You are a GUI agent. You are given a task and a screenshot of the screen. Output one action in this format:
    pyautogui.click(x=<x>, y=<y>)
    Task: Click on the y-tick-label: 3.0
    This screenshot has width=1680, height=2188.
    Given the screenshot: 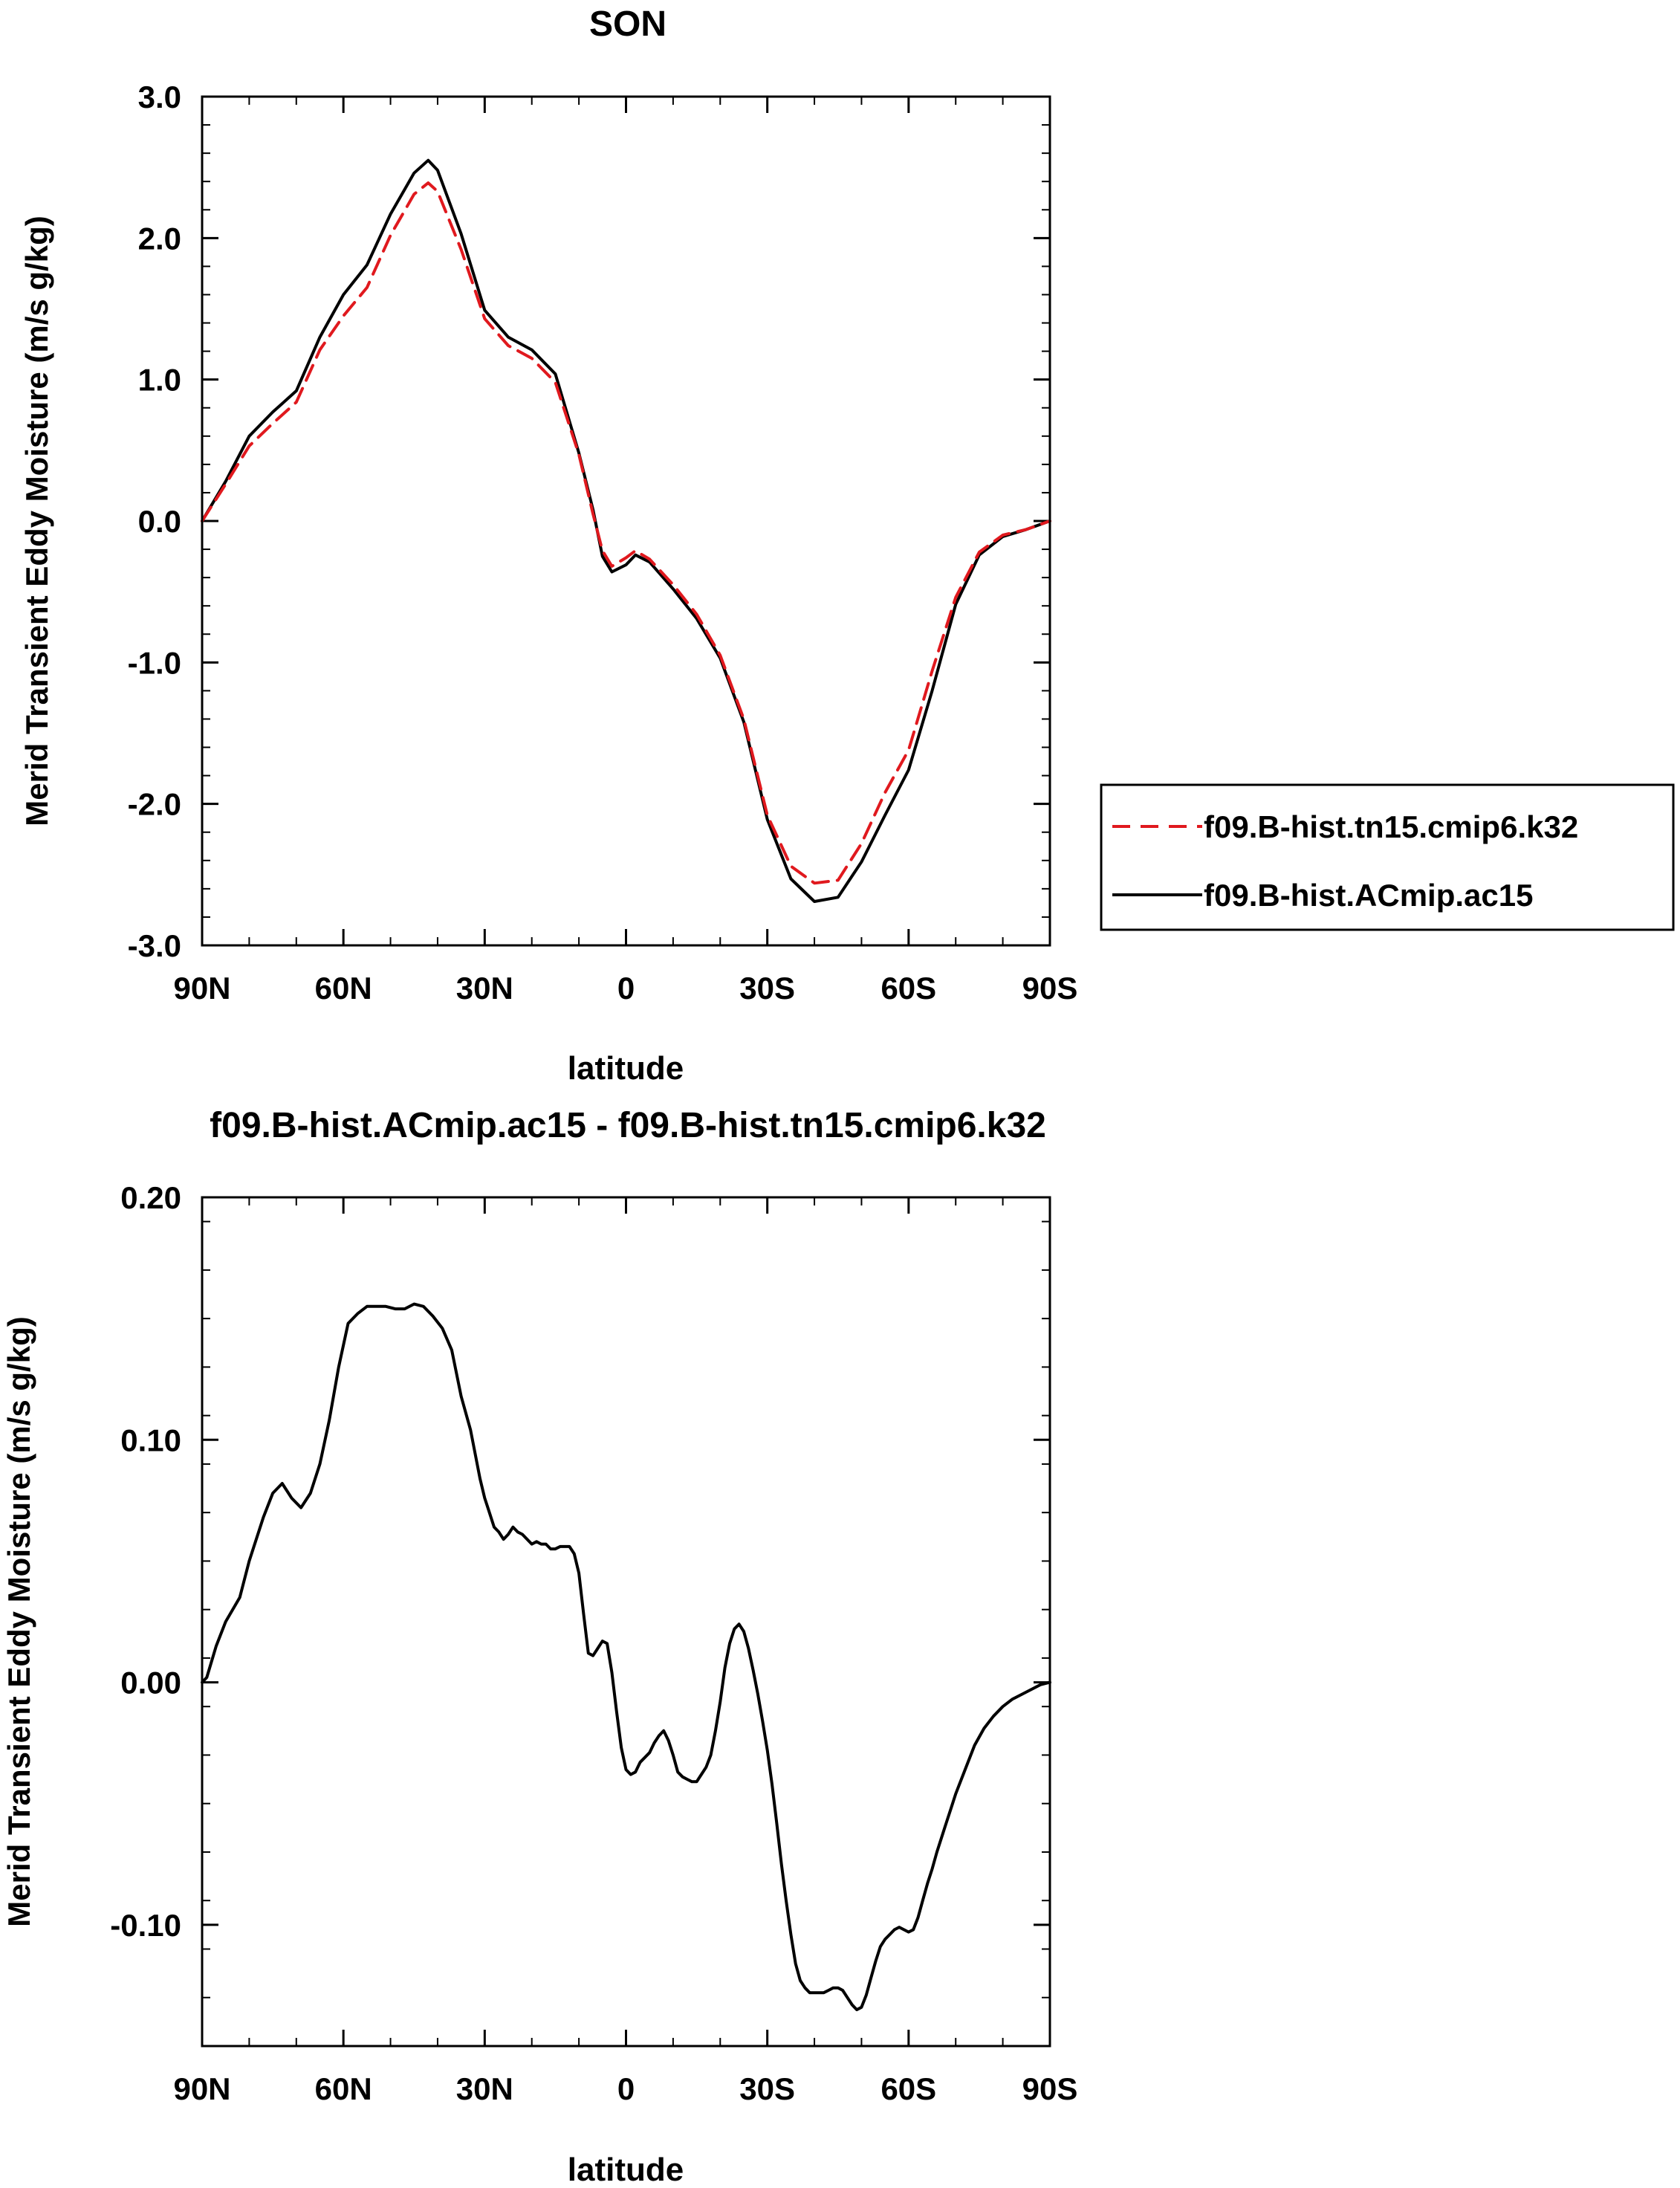 What is the action you would take?
    pyautogui.click(x=160, y=97)
    